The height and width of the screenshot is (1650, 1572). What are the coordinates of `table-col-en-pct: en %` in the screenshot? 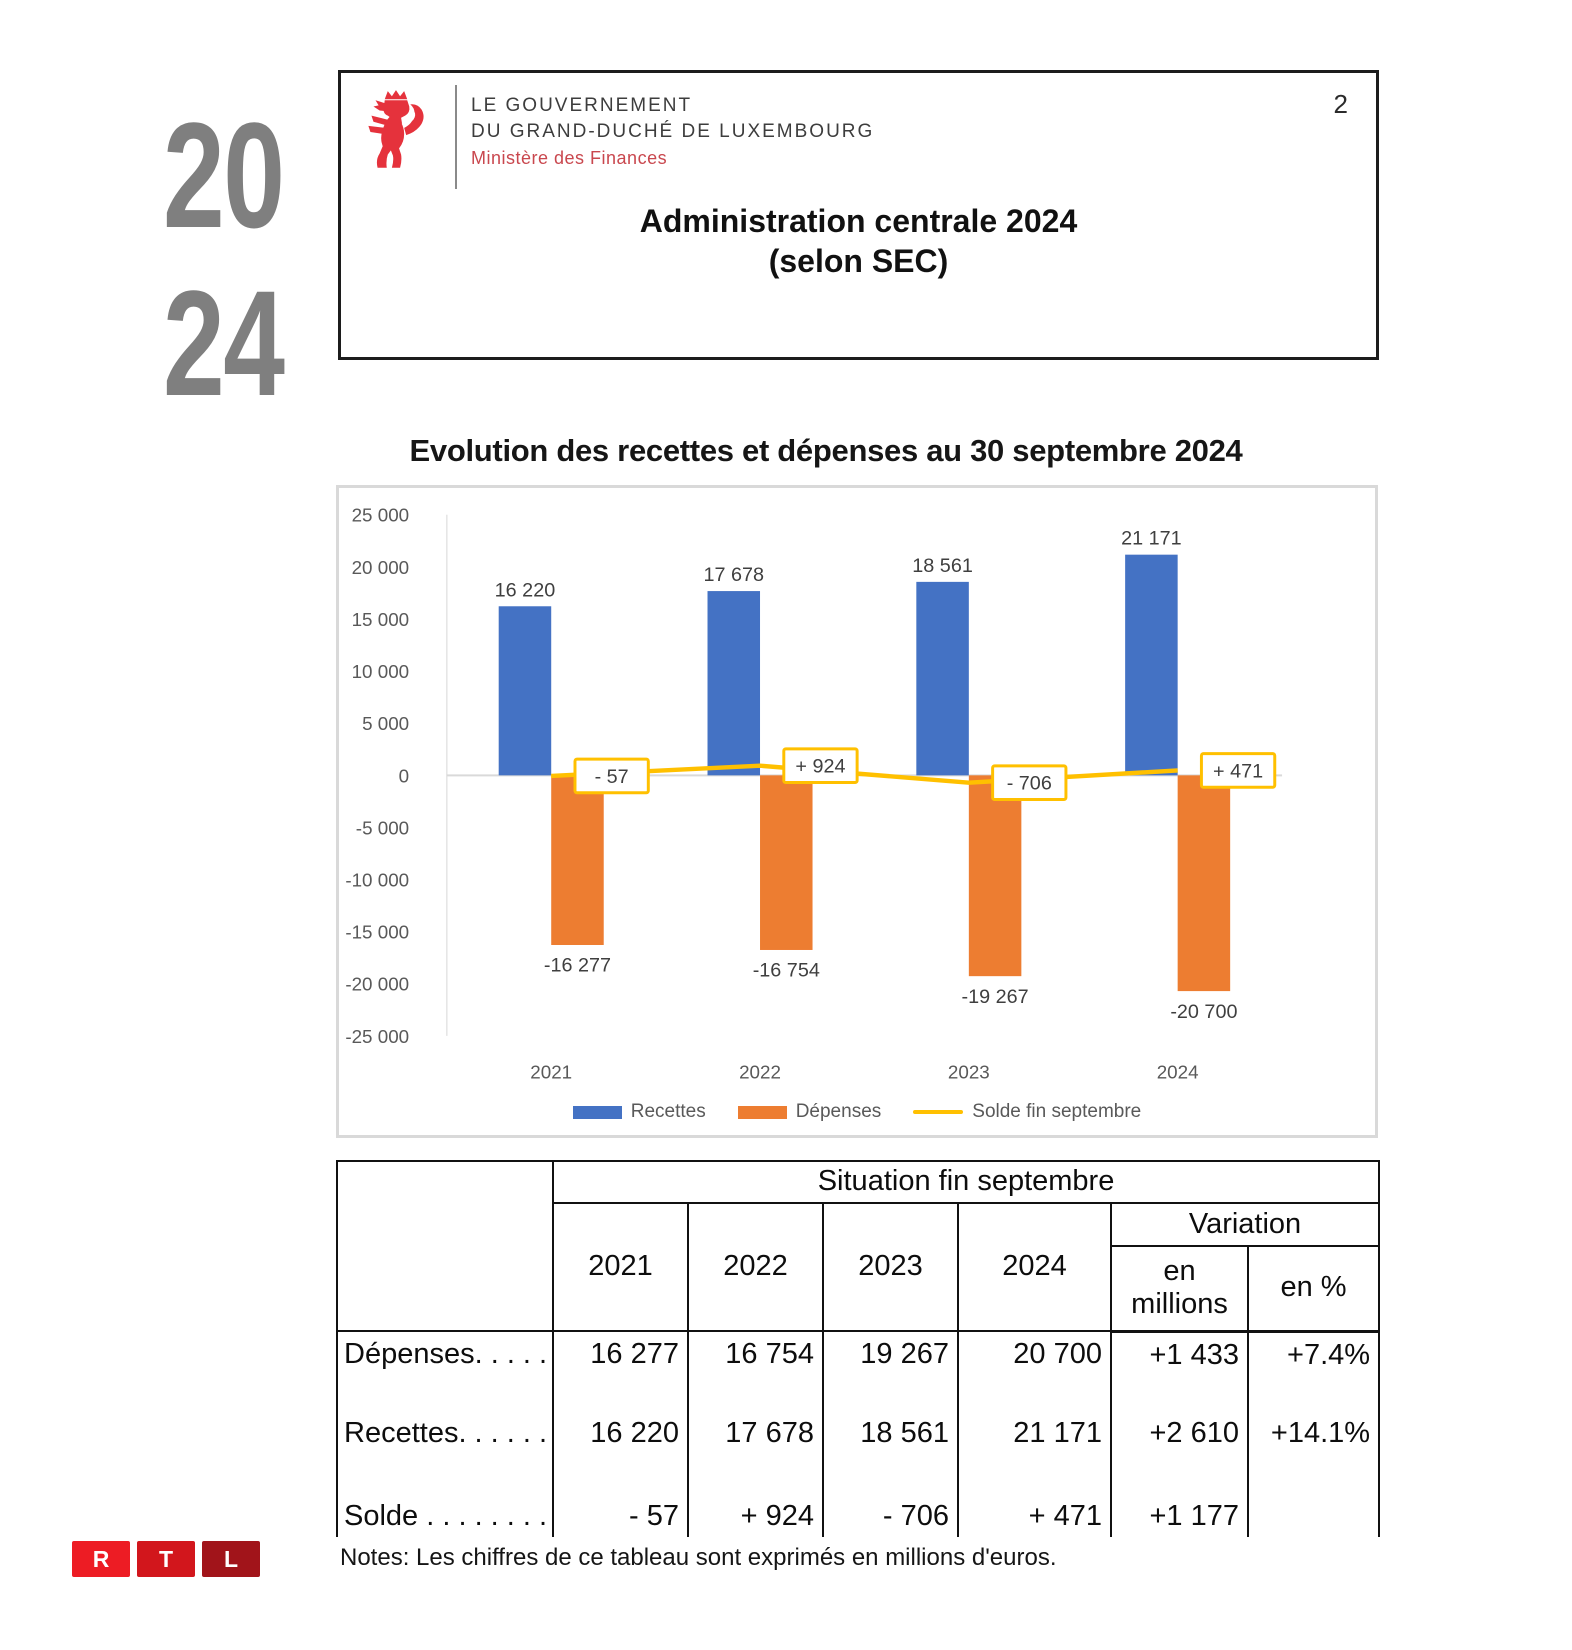 It's located at (1313, 1288).